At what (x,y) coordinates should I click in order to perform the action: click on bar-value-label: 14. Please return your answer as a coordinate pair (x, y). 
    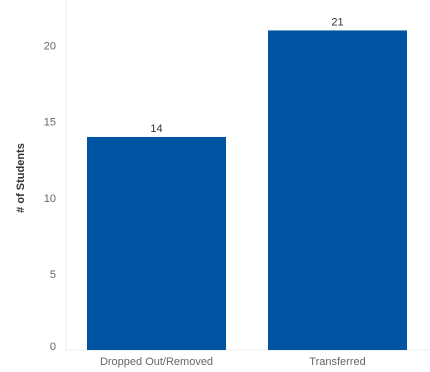
    Looking at the image, I should click on (156, 129).